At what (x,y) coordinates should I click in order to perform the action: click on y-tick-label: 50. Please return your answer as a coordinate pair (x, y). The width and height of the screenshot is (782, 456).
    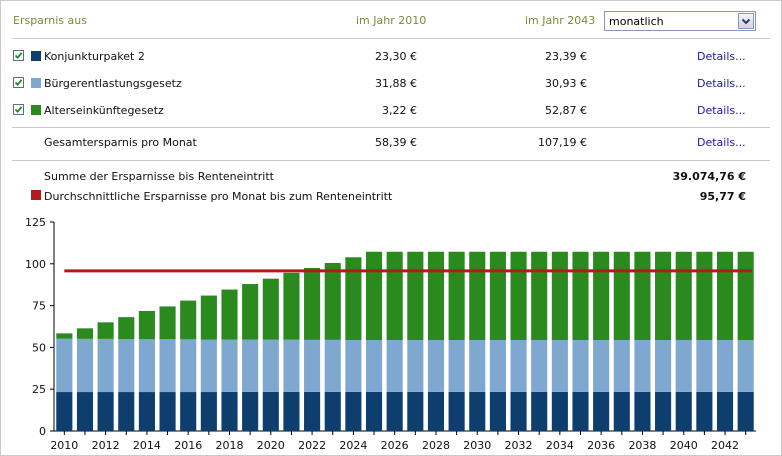
    Looking at the image, I should click on (39, 347).